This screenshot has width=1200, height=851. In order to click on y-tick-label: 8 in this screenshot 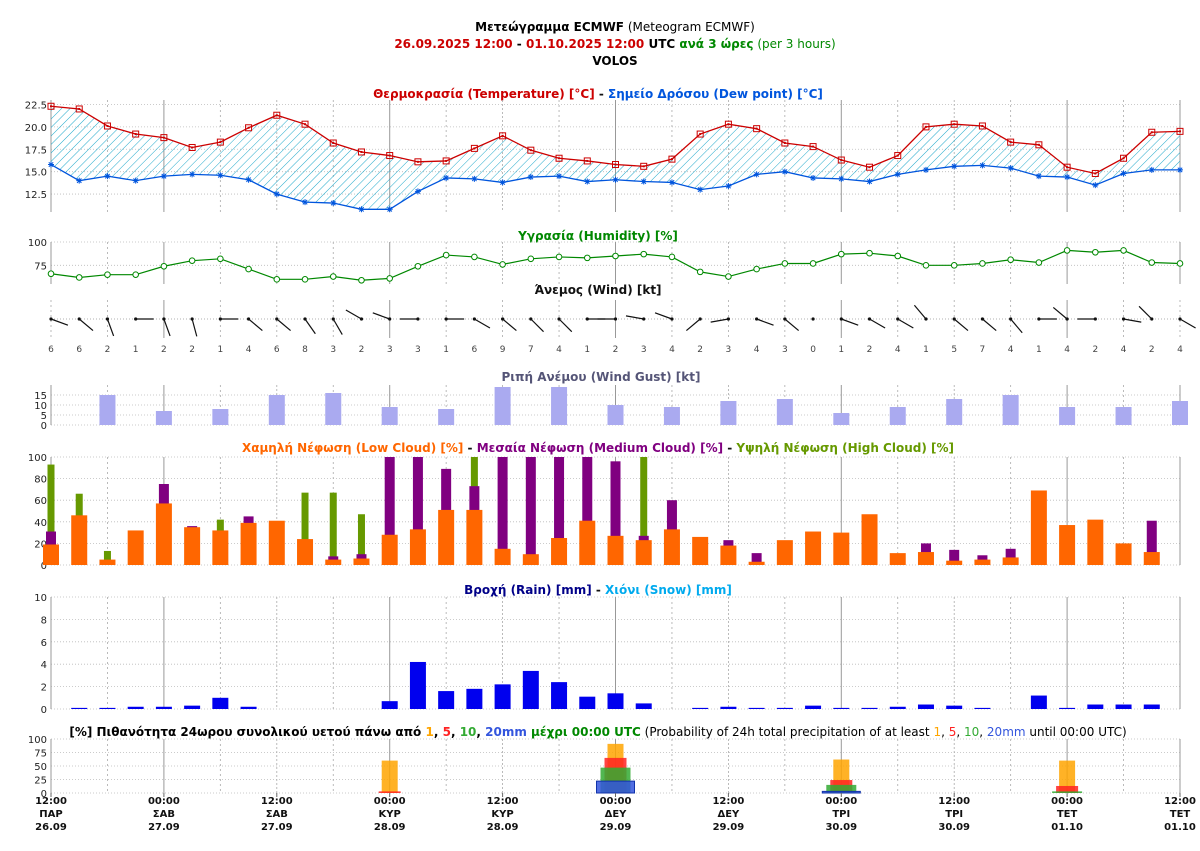, I will do `click(44, 620)`.